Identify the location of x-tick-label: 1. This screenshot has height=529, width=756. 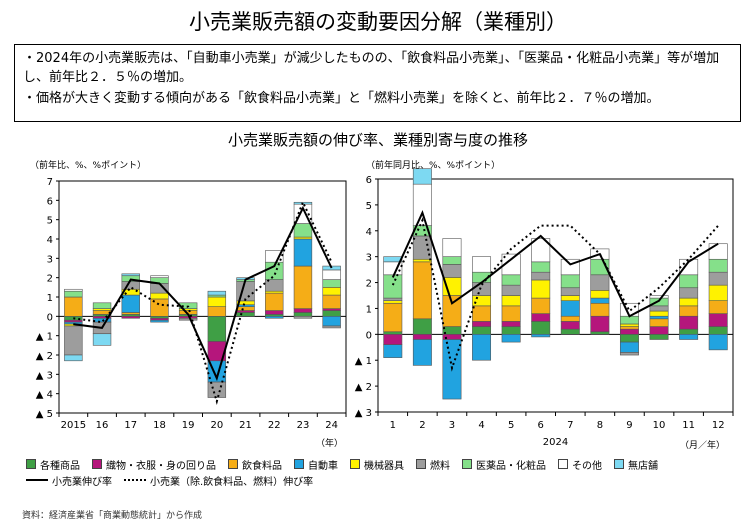
(393, 425).